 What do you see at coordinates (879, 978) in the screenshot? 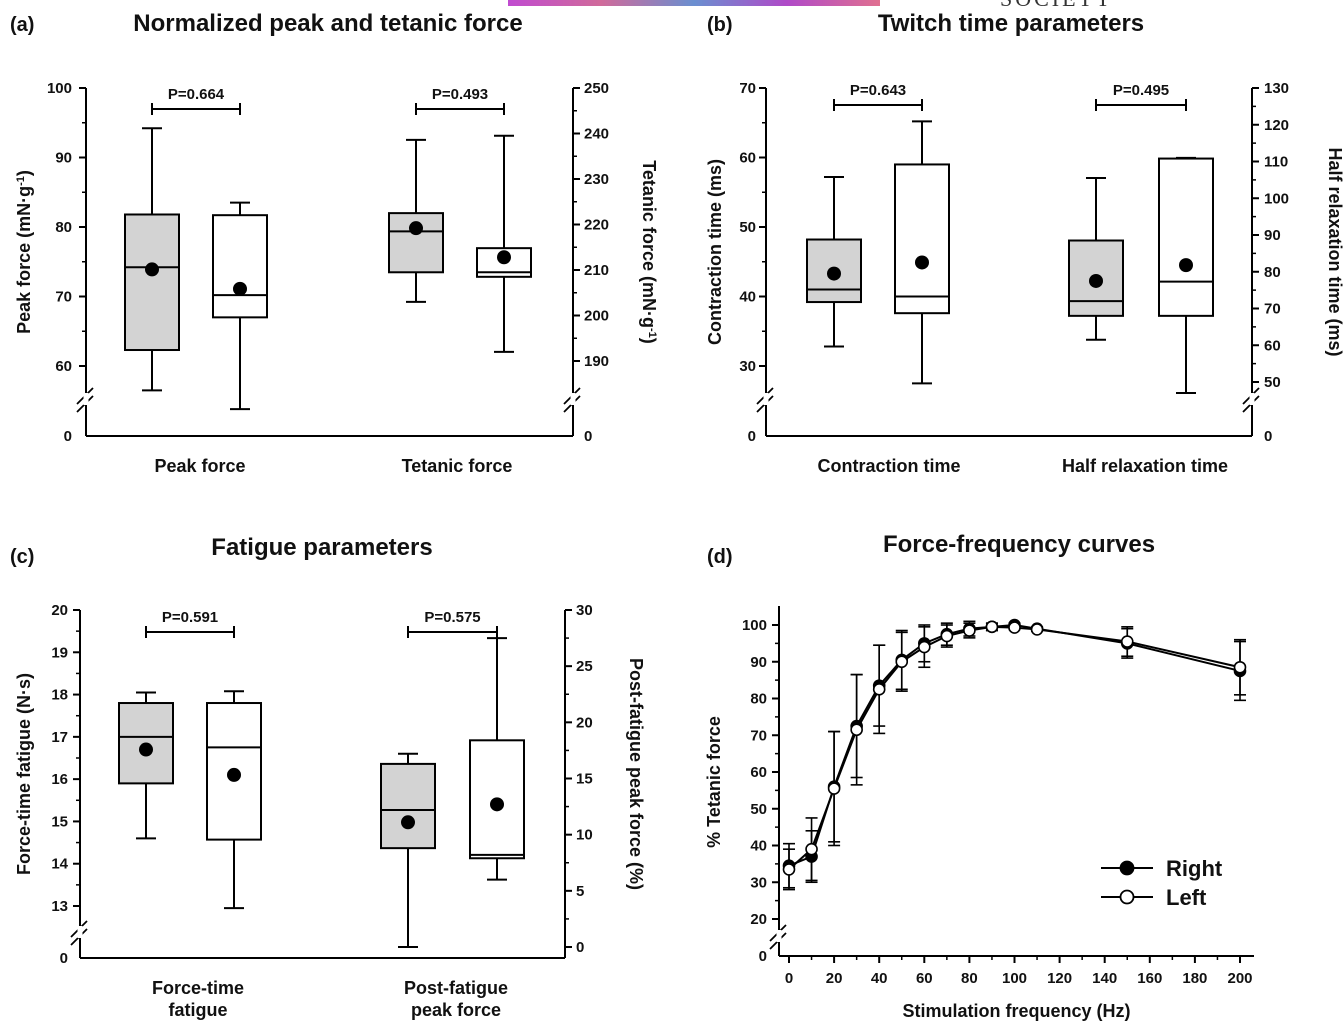
I see `panel-d-x-tick-label: 40` at bounding box center [879, 978].